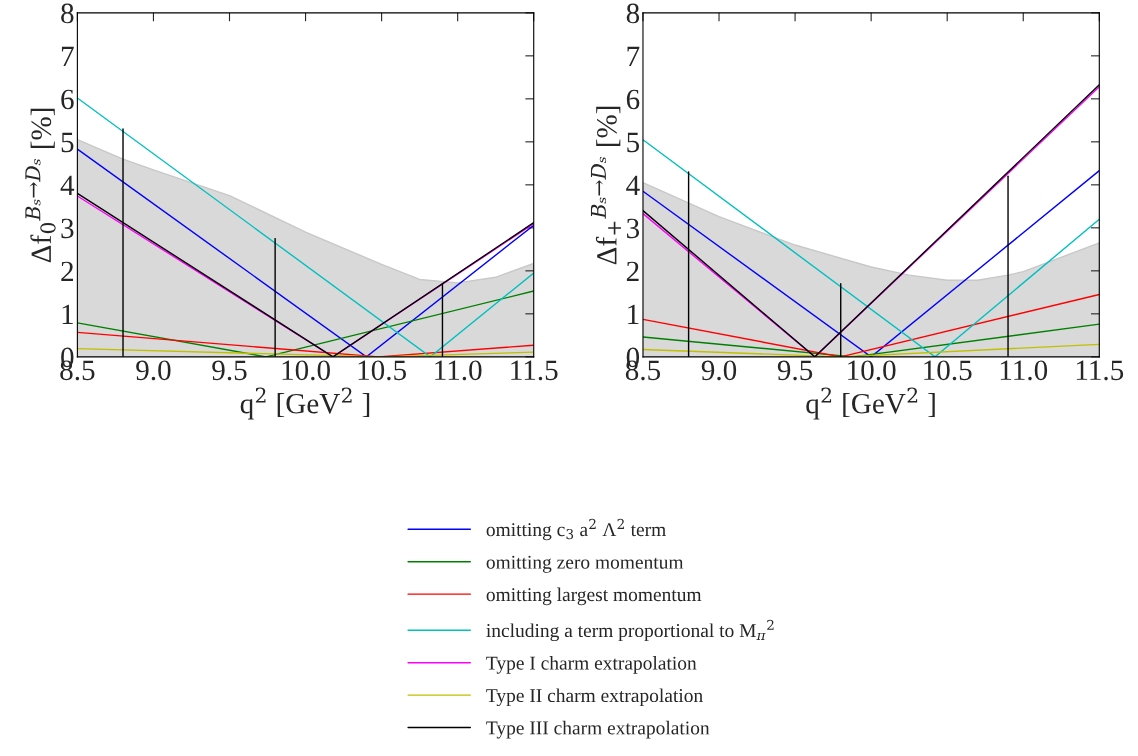 Image resolution: width=1138 pixels, height=756 pixels. Describe the element at coordinates (605, 185) in the screenshot. I see `y-axis-title: Δf$_{+}$$^{Bₛ→Dₛ}$ [%]` at that location.